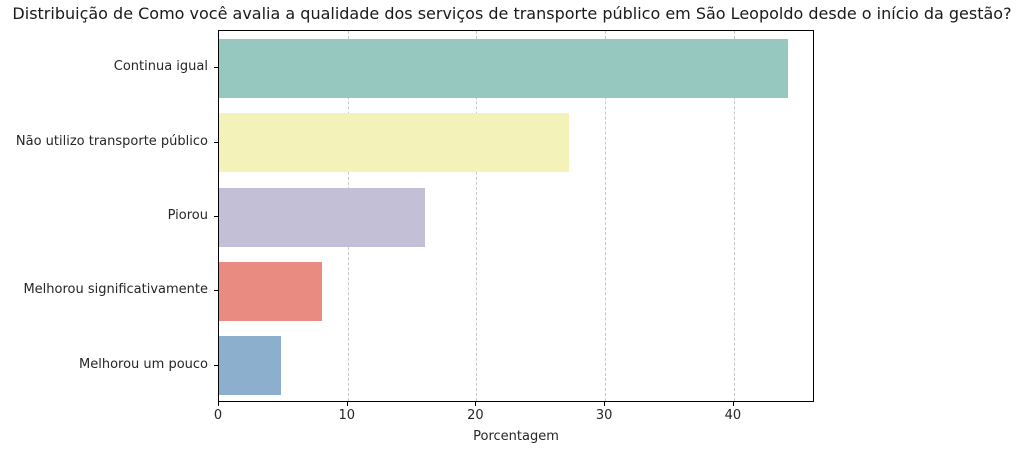 The height and width of the screenshot is (454, 1024). I want to click on y-tick-label-2: Piorou, so click(187, 215).